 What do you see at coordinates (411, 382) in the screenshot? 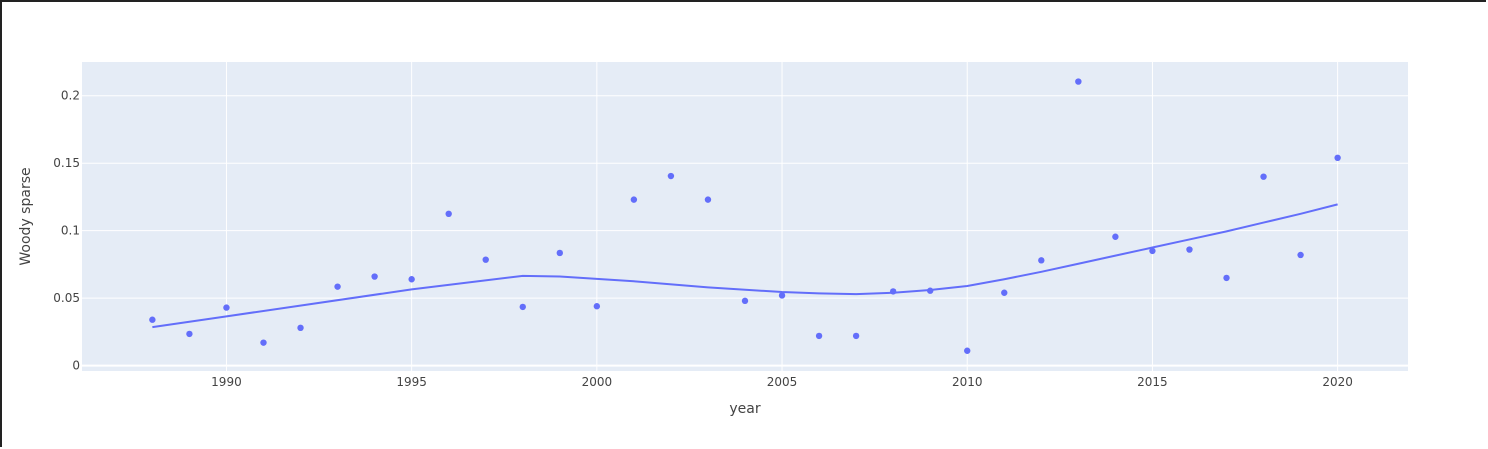
I see `x-tick-label: 1995` at bounding box center [411, 382].